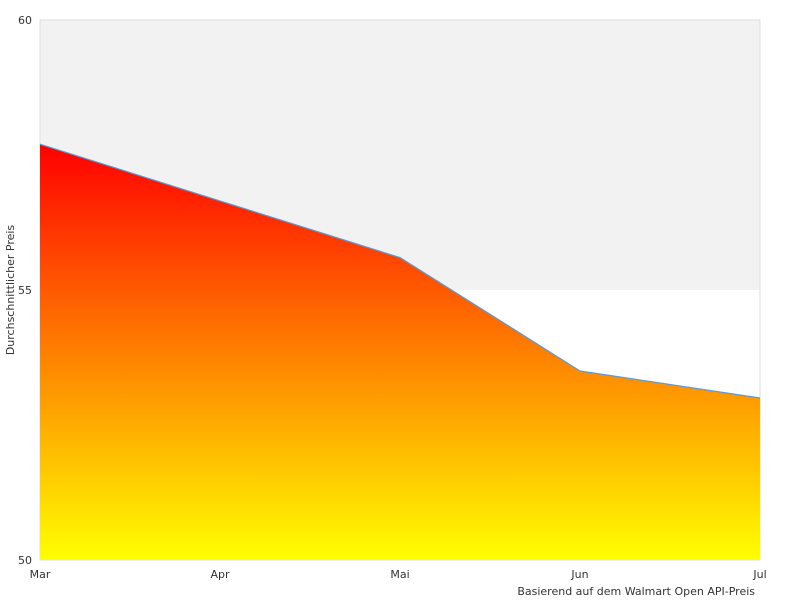 This screenshot has width=800, height=600. I want to click on y-tick-label: 55, so click(25, 290).